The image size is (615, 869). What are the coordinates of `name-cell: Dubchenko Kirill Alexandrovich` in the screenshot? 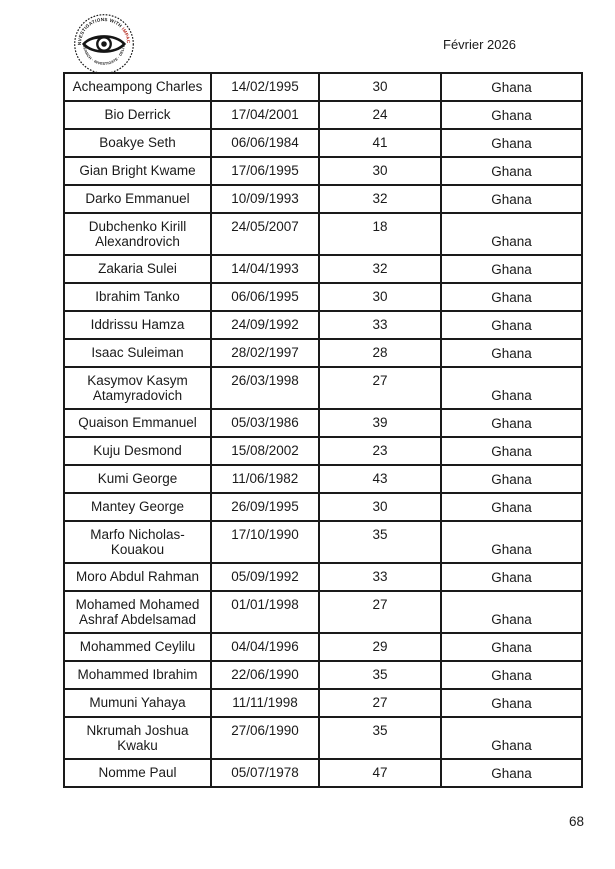 It's located at (137, 234).